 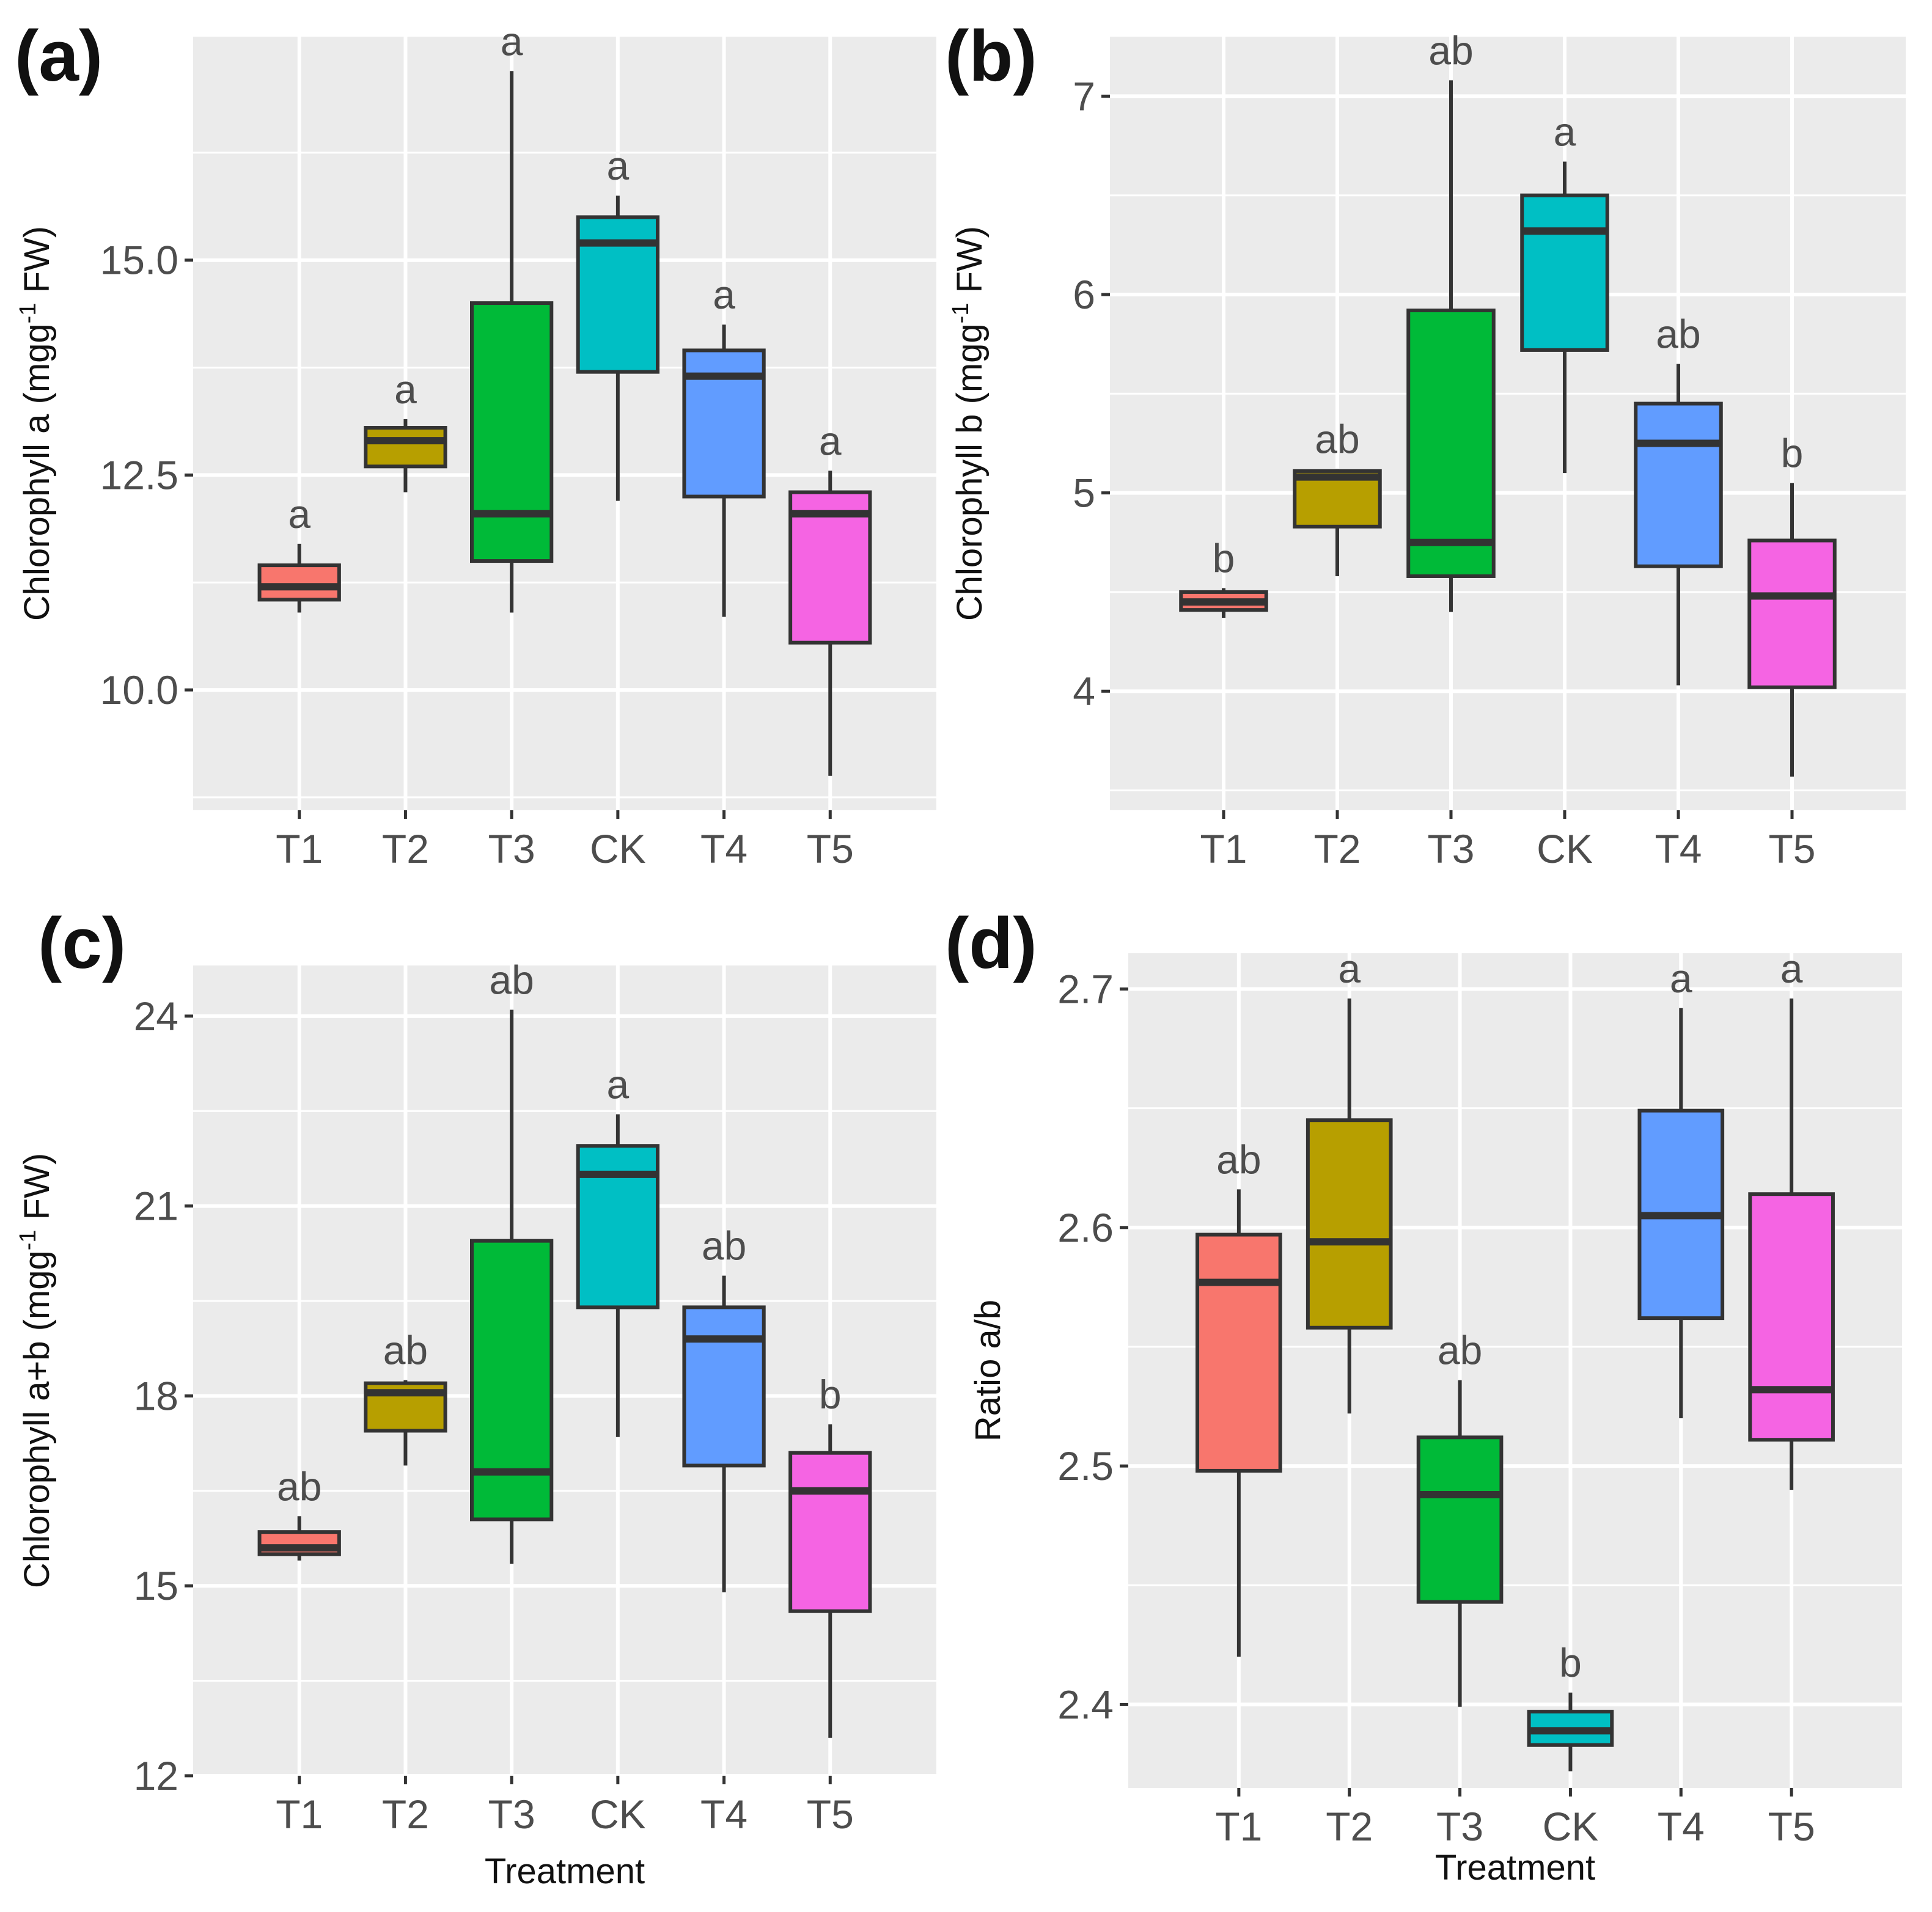 I want to click on y-tick-label: 12.5, so click(x=139, y=475).